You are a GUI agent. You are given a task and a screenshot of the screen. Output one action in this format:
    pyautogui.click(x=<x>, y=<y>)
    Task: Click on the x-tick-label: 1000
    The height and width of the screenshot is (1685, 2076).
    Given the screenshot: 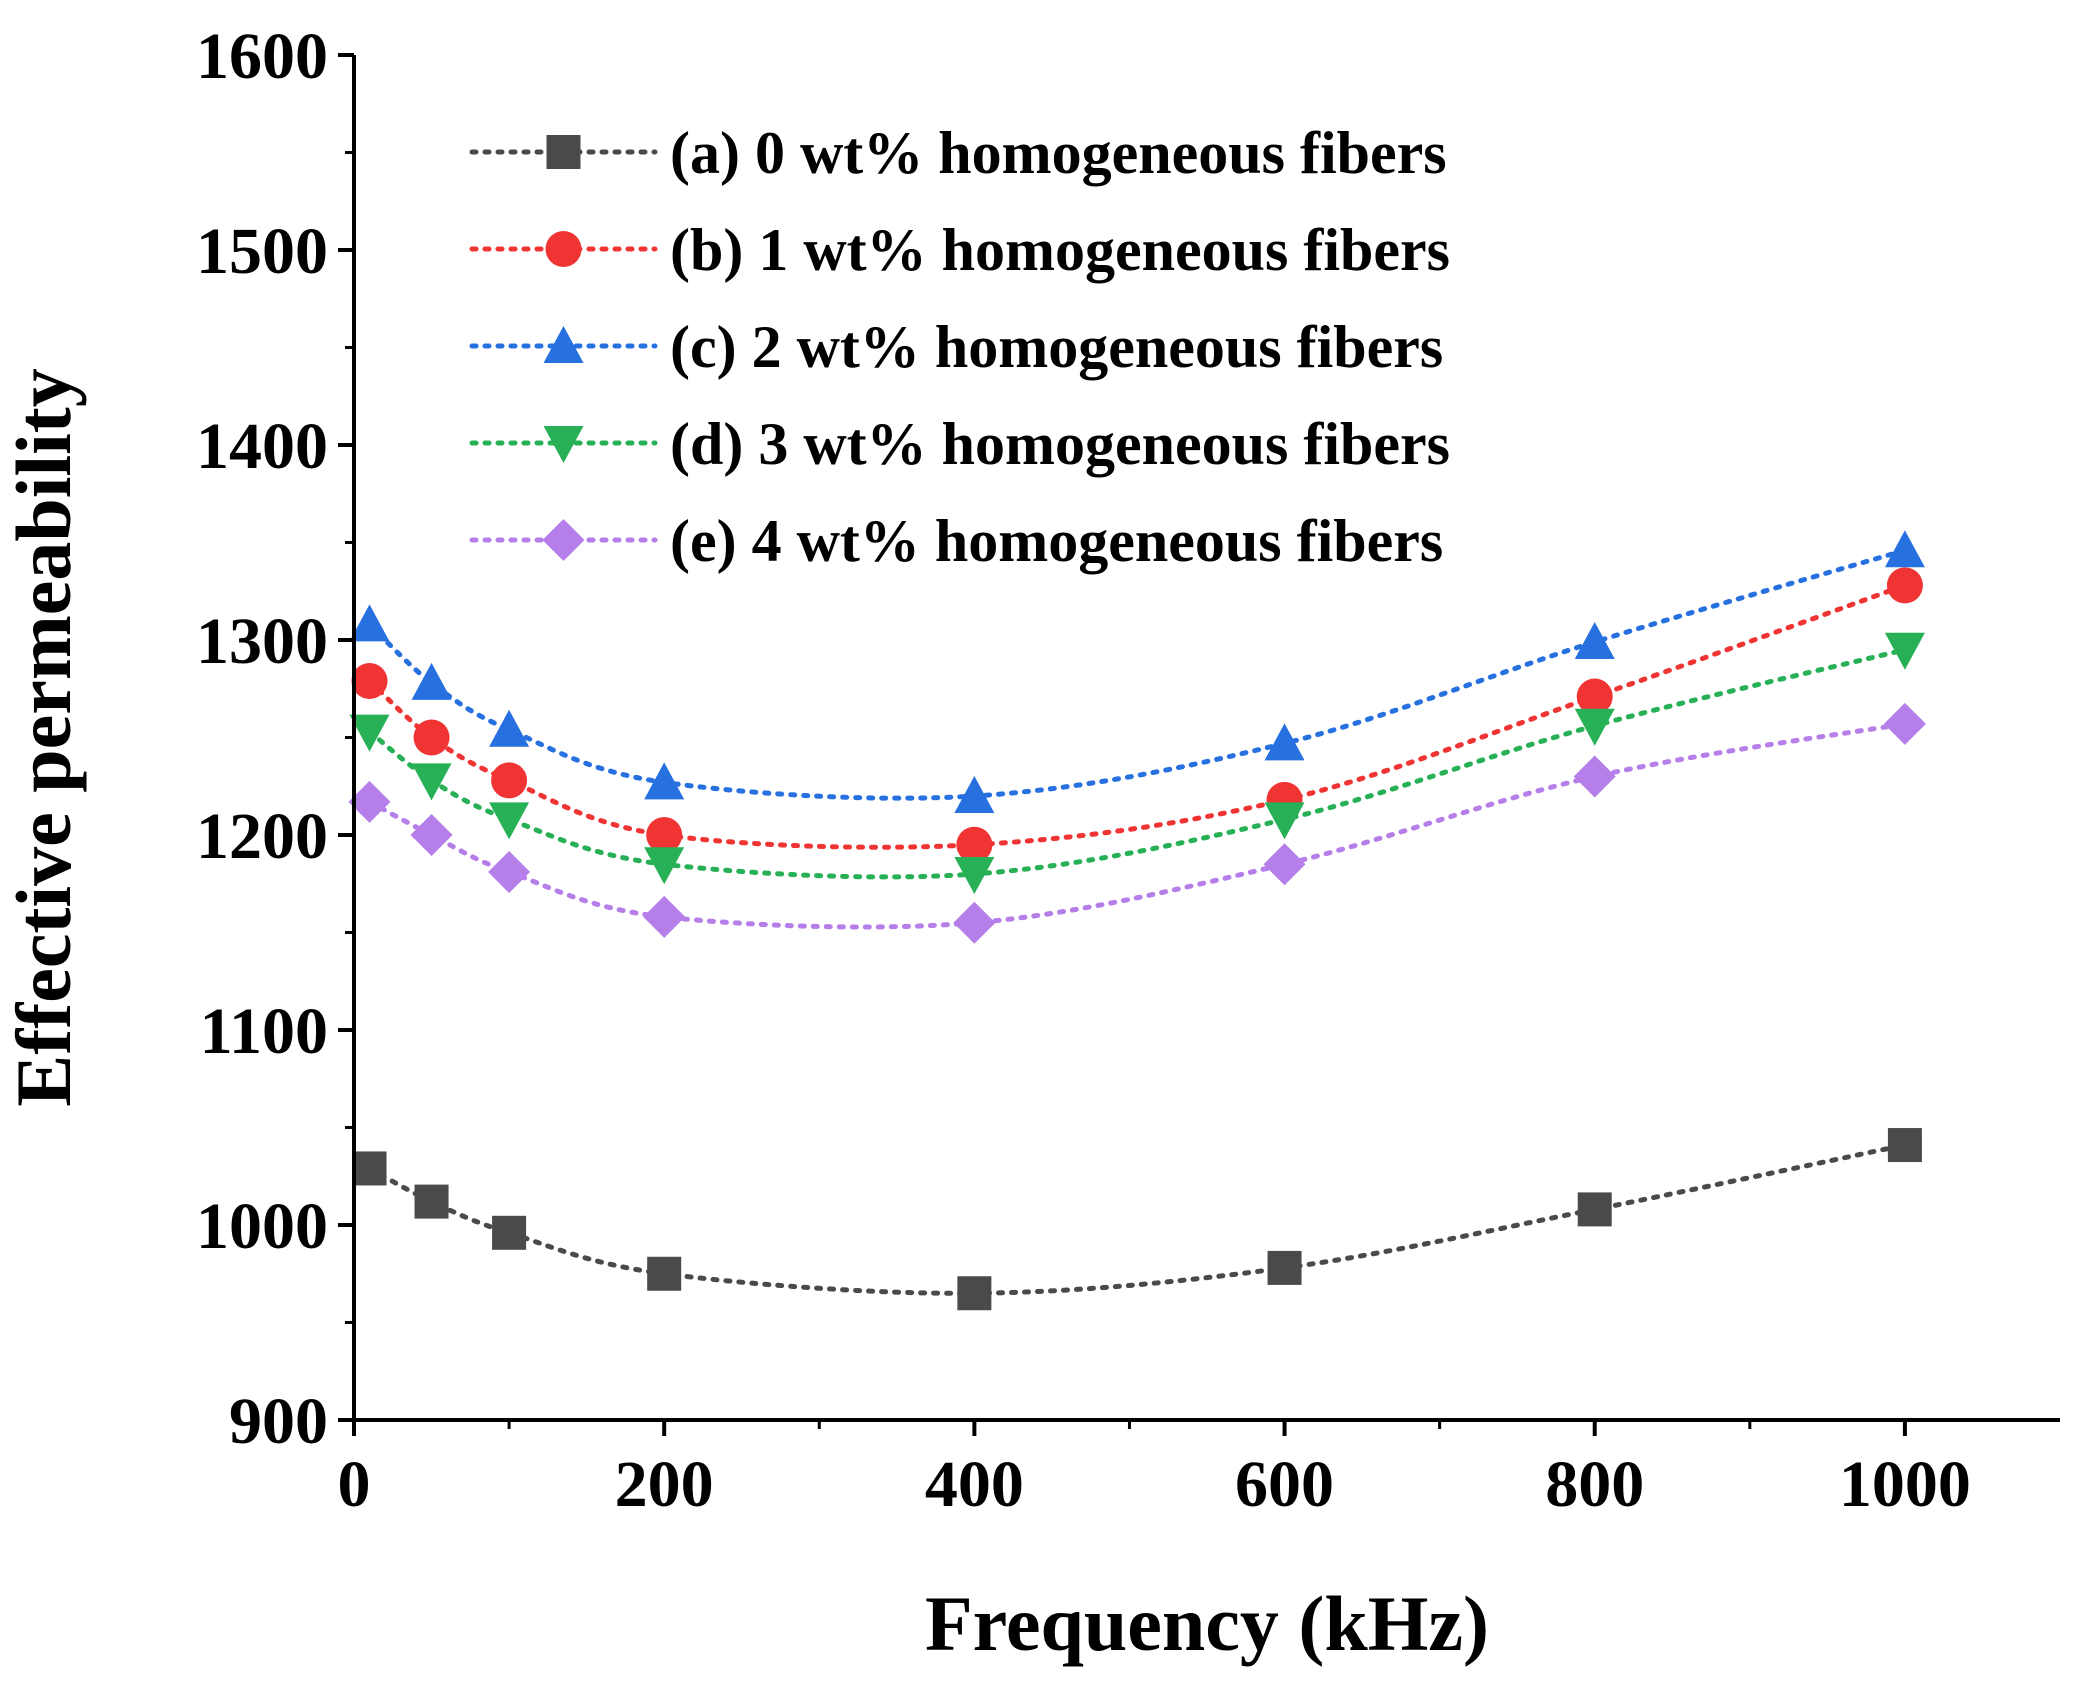 What is the action you would take?
    pyautogui.click(x=1905, y=1484)
    